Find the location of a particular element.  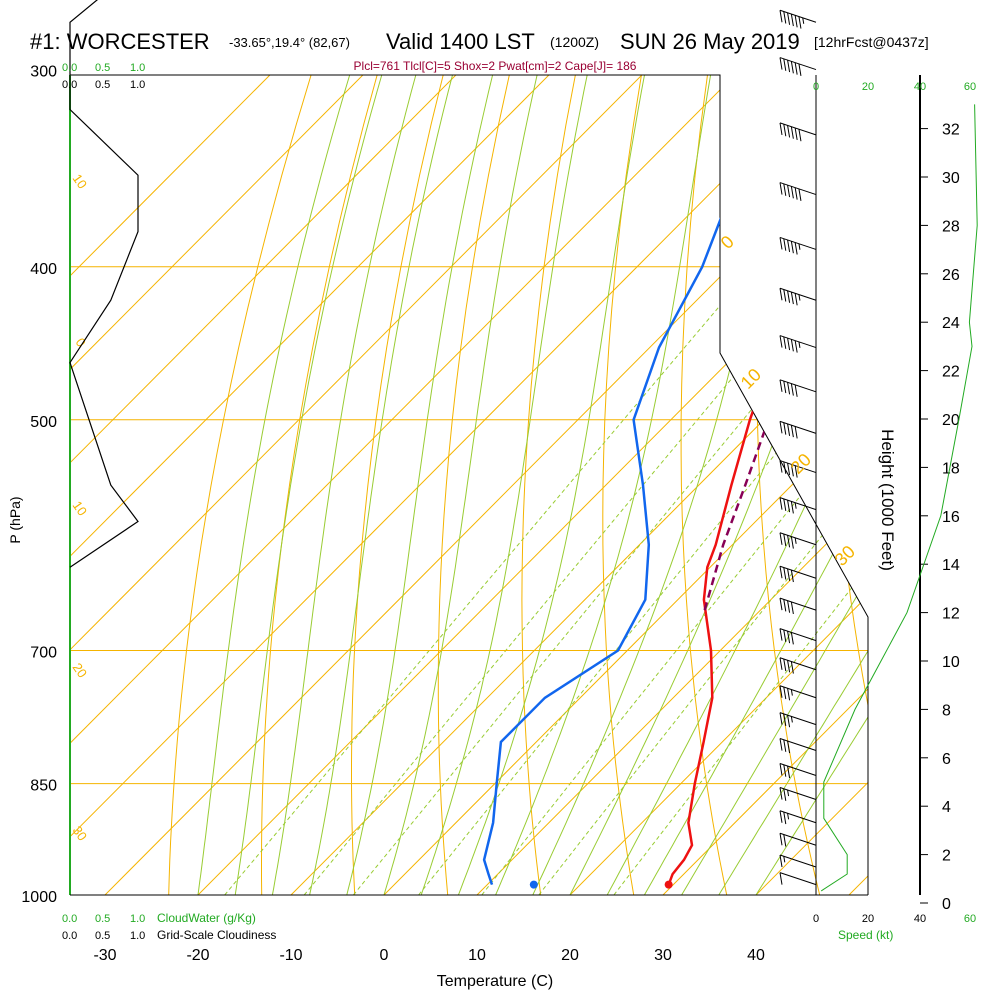

temperature-tick-label: 20 is located at coordinates (570, 955).